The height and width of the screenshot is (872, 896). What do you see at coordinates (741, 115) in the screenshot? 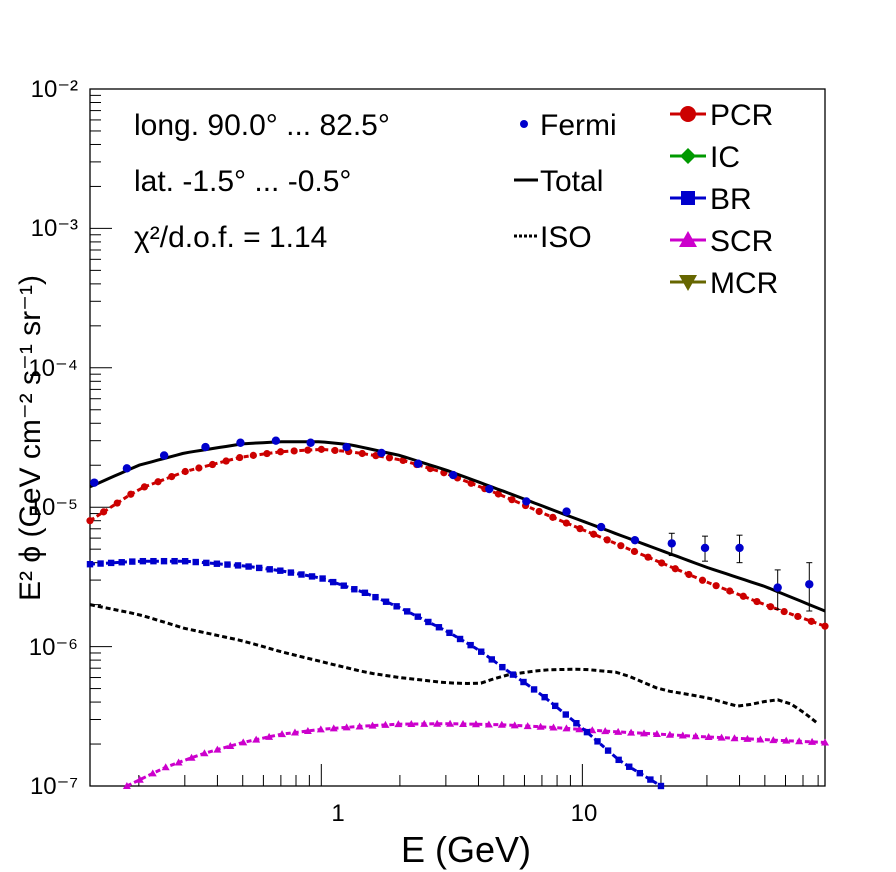
I see `legend-label-pcr: PCR` at bounding box center [741, 115].